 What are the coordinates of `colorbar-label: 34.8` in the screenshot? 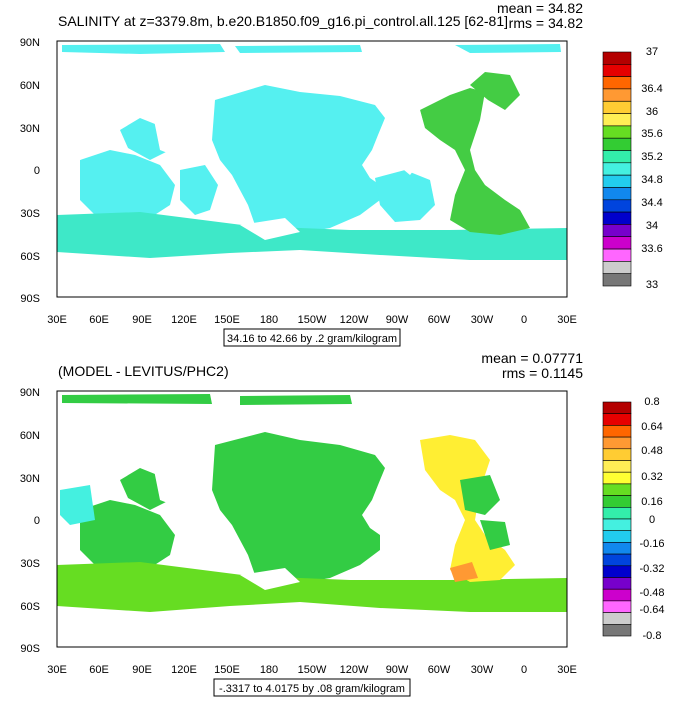 It's located at (651, 180).